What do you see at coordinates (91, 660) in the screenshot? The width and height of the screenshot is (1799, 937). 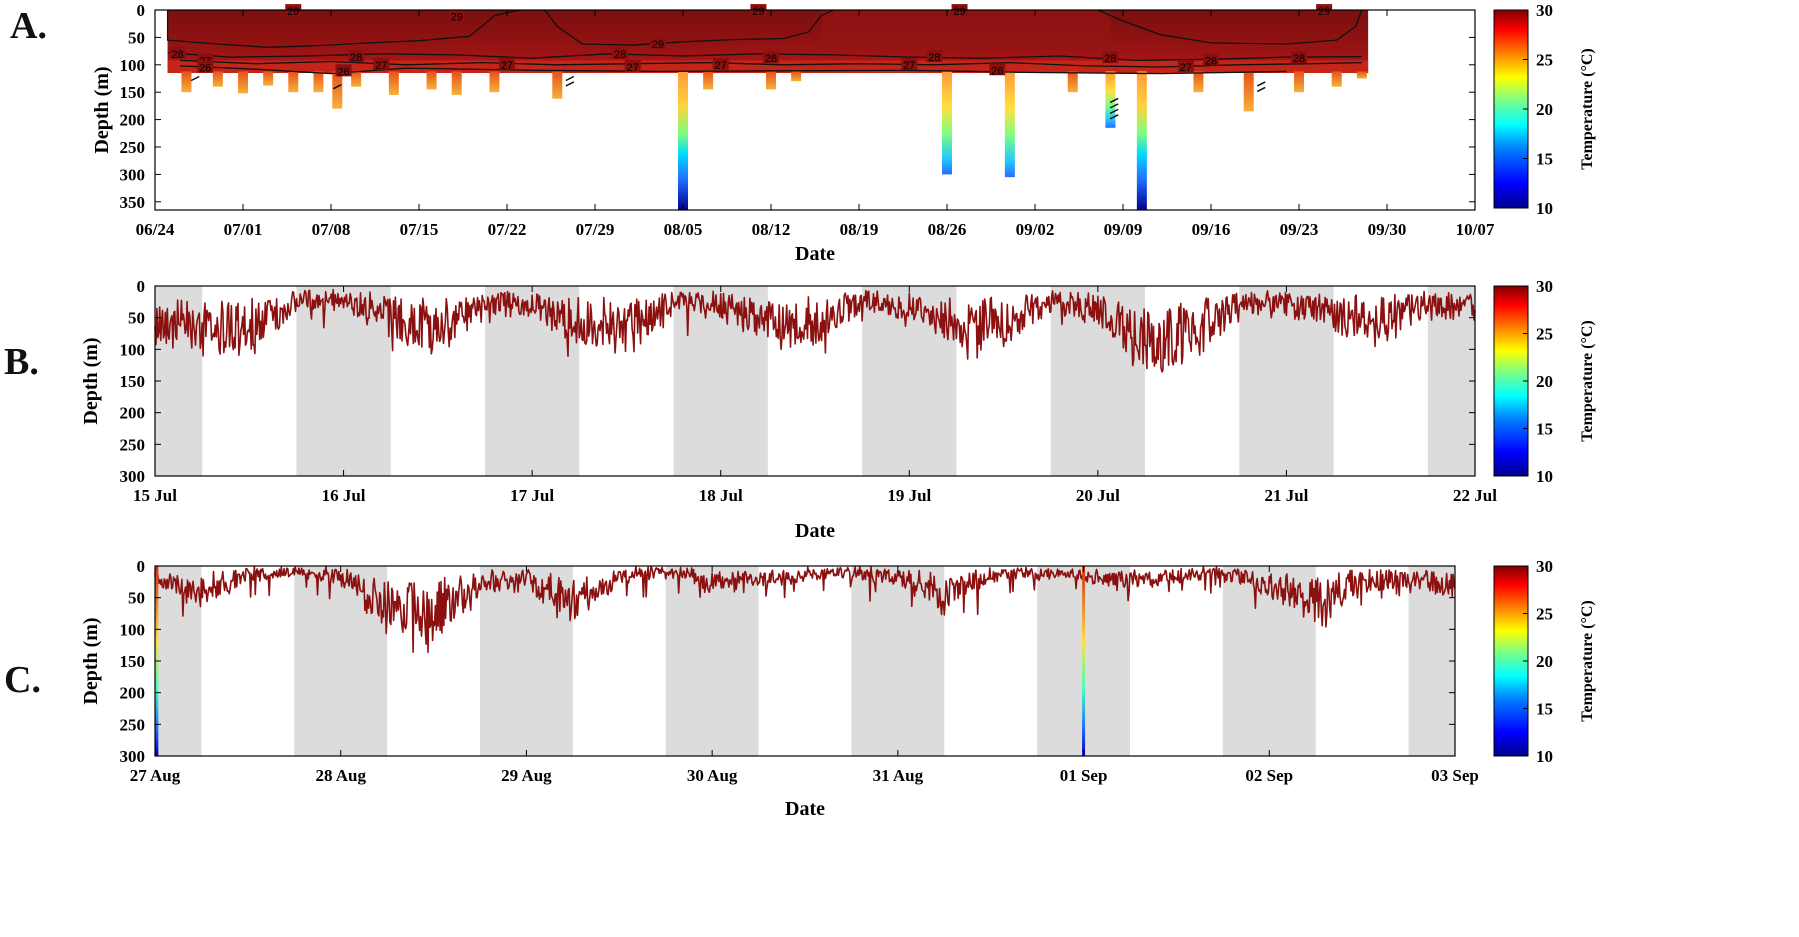 I see `panel-c-ylabel: Depth (m)` at bounding box center [91, 660].